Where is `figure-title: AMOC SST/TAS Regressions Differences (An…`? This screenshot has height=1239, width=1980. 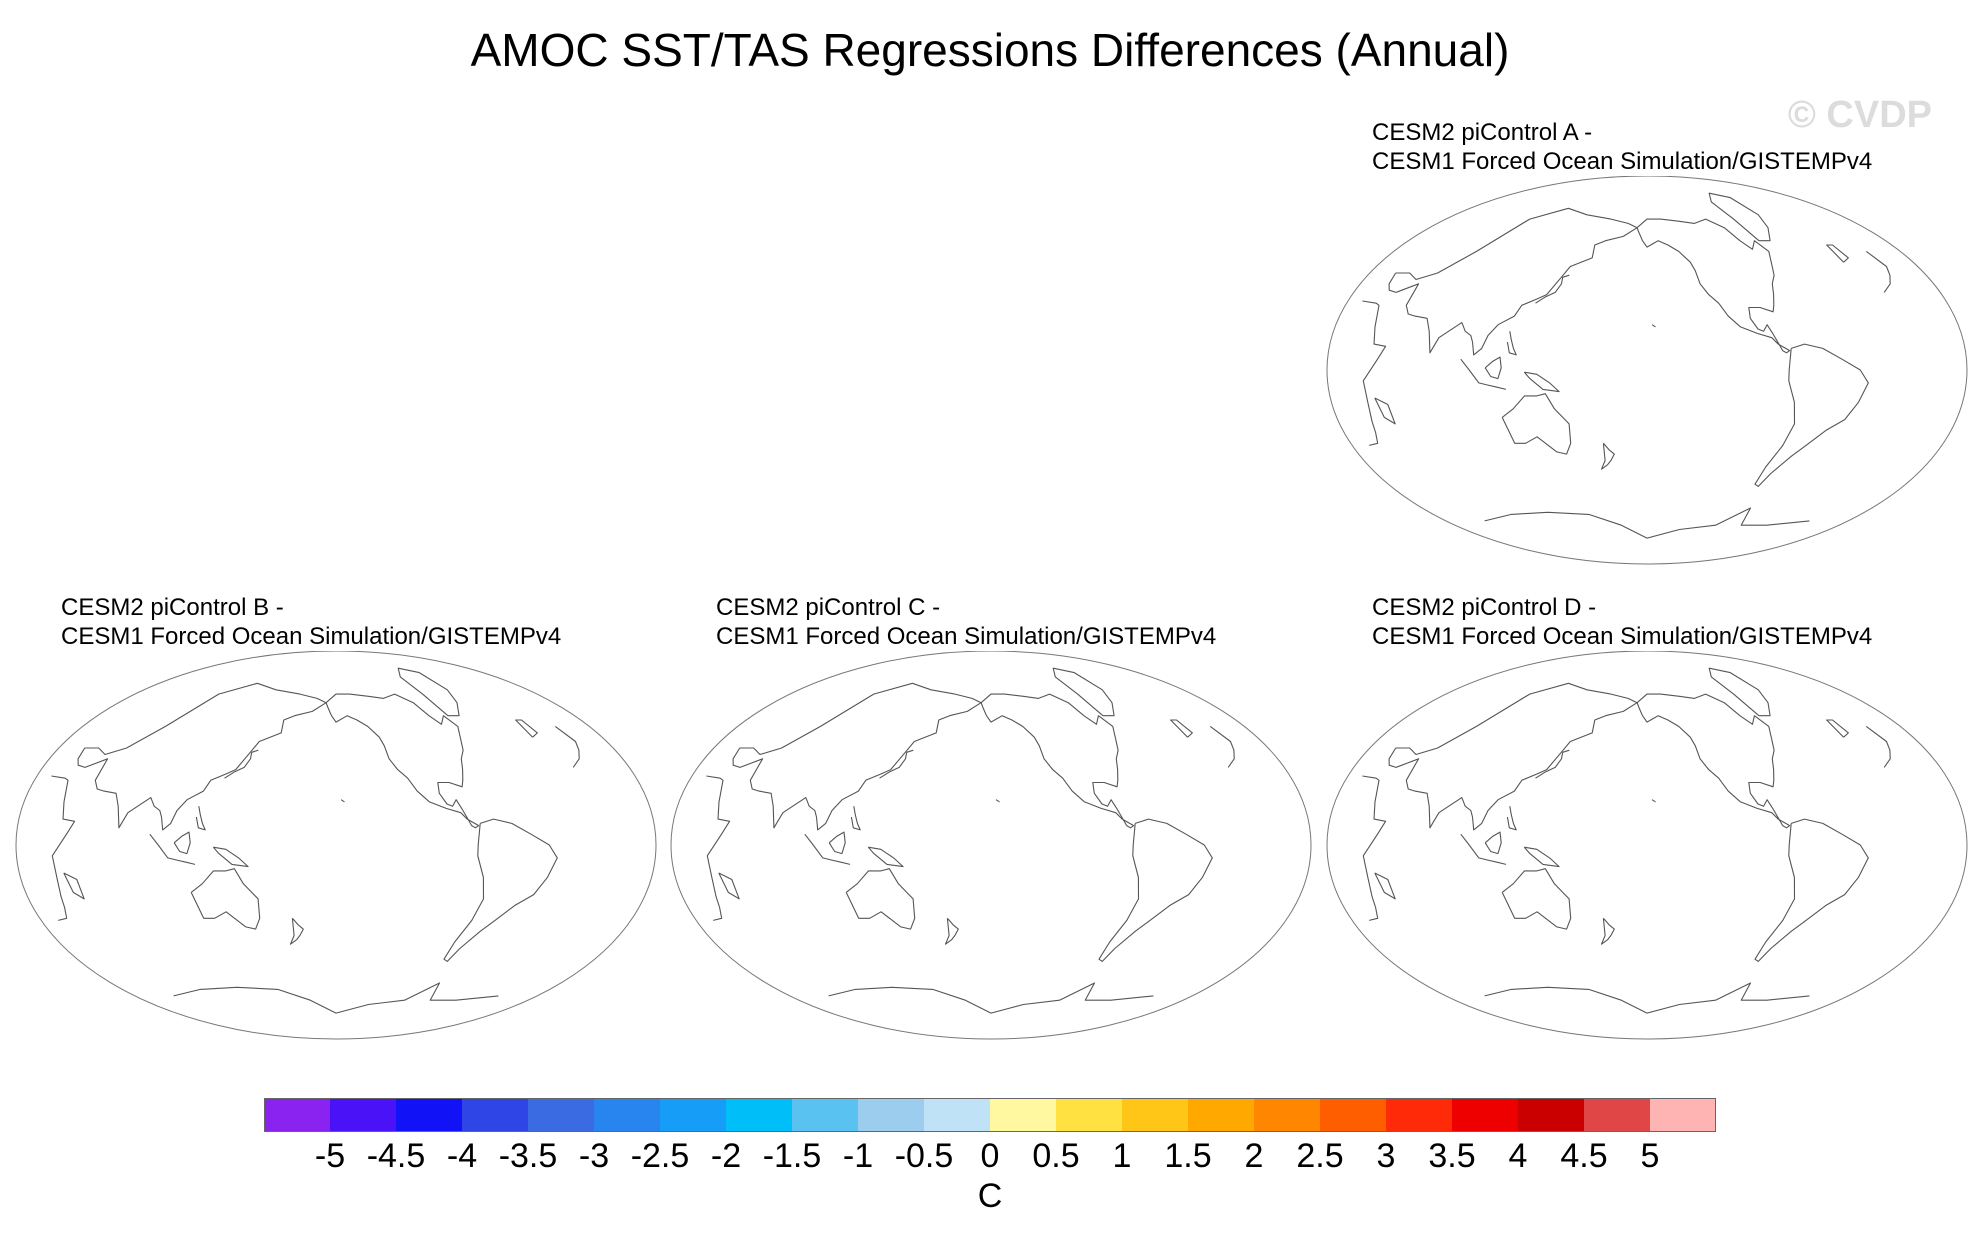 figure-title: AMOC SST/TAS Regressions Differences (An… is located at coordinates (990, 50).